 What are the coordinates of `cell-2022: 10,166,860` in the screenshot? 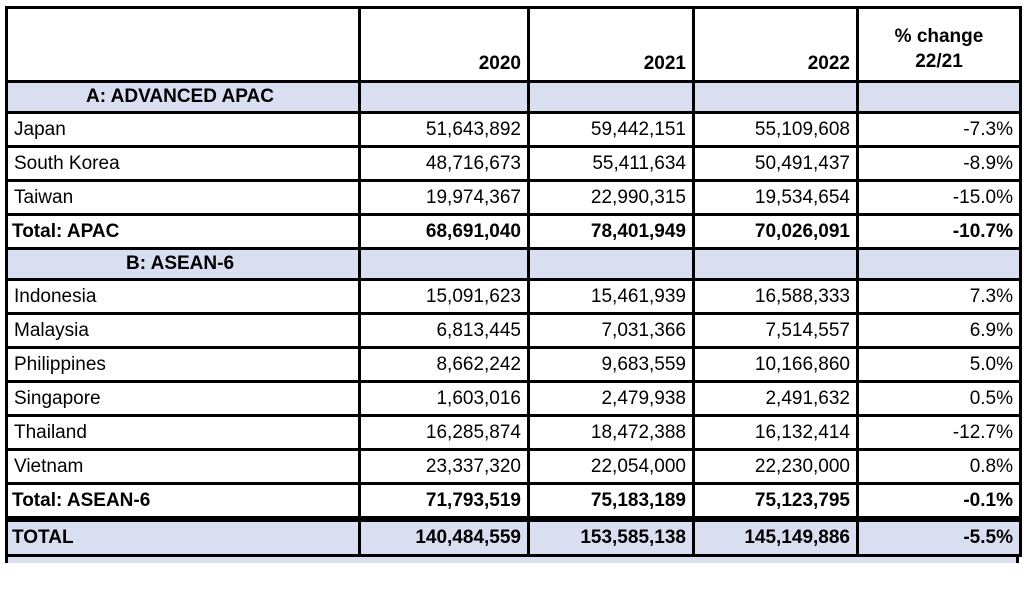 It's located at (775, 364).